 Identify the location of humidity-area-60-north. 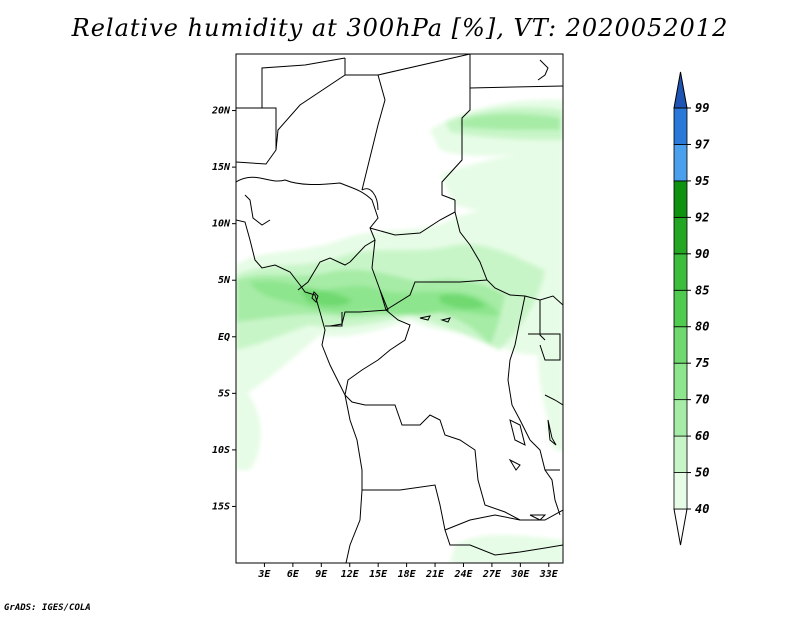
(510, 121).